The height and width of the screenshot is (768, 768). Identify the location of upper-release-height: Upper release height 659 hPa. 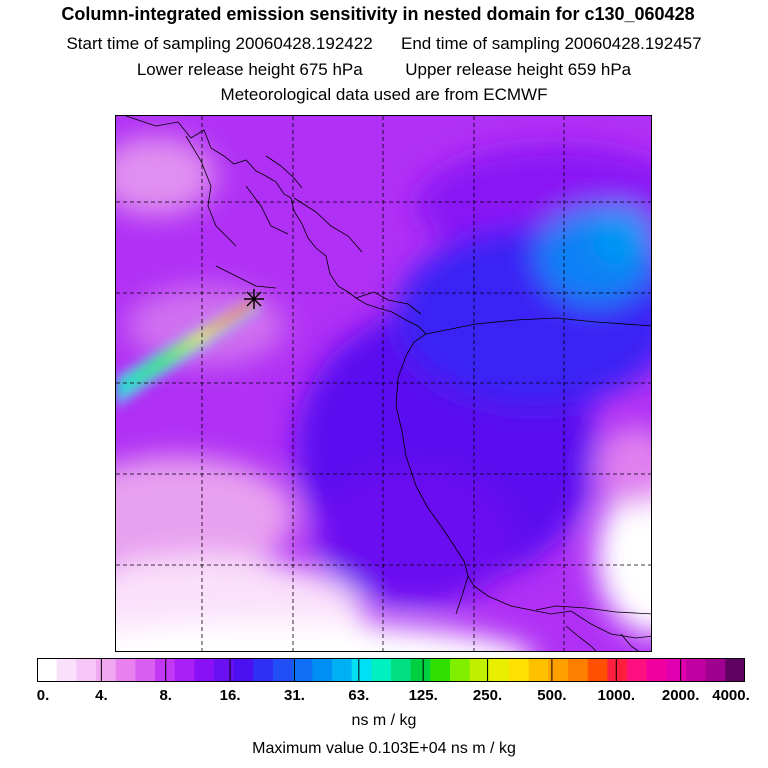
(518, 69).